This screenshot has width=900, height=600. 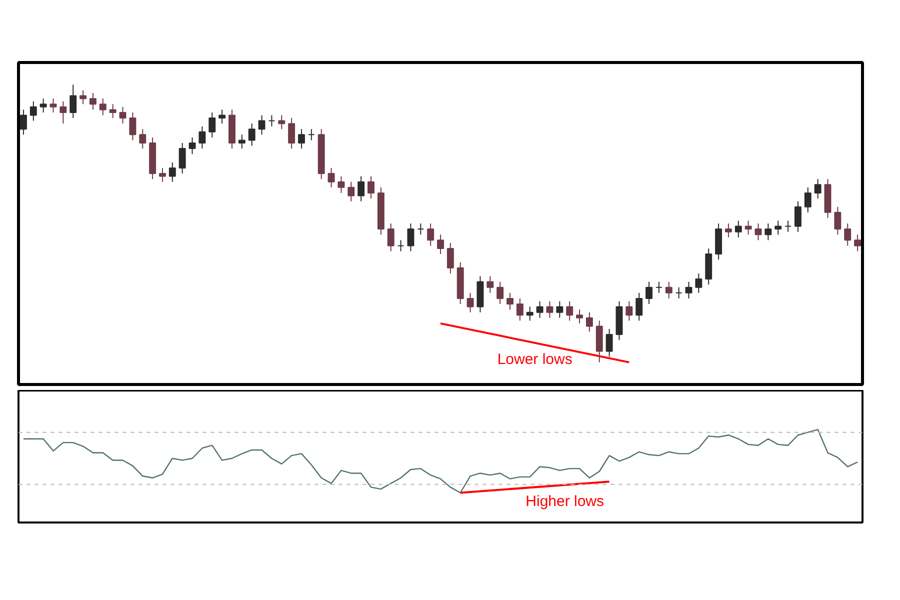 What do you see at coordinates (565, 501) in the screenshot?
I see `annotation: Higher lows` at bounding box center [565, 501].